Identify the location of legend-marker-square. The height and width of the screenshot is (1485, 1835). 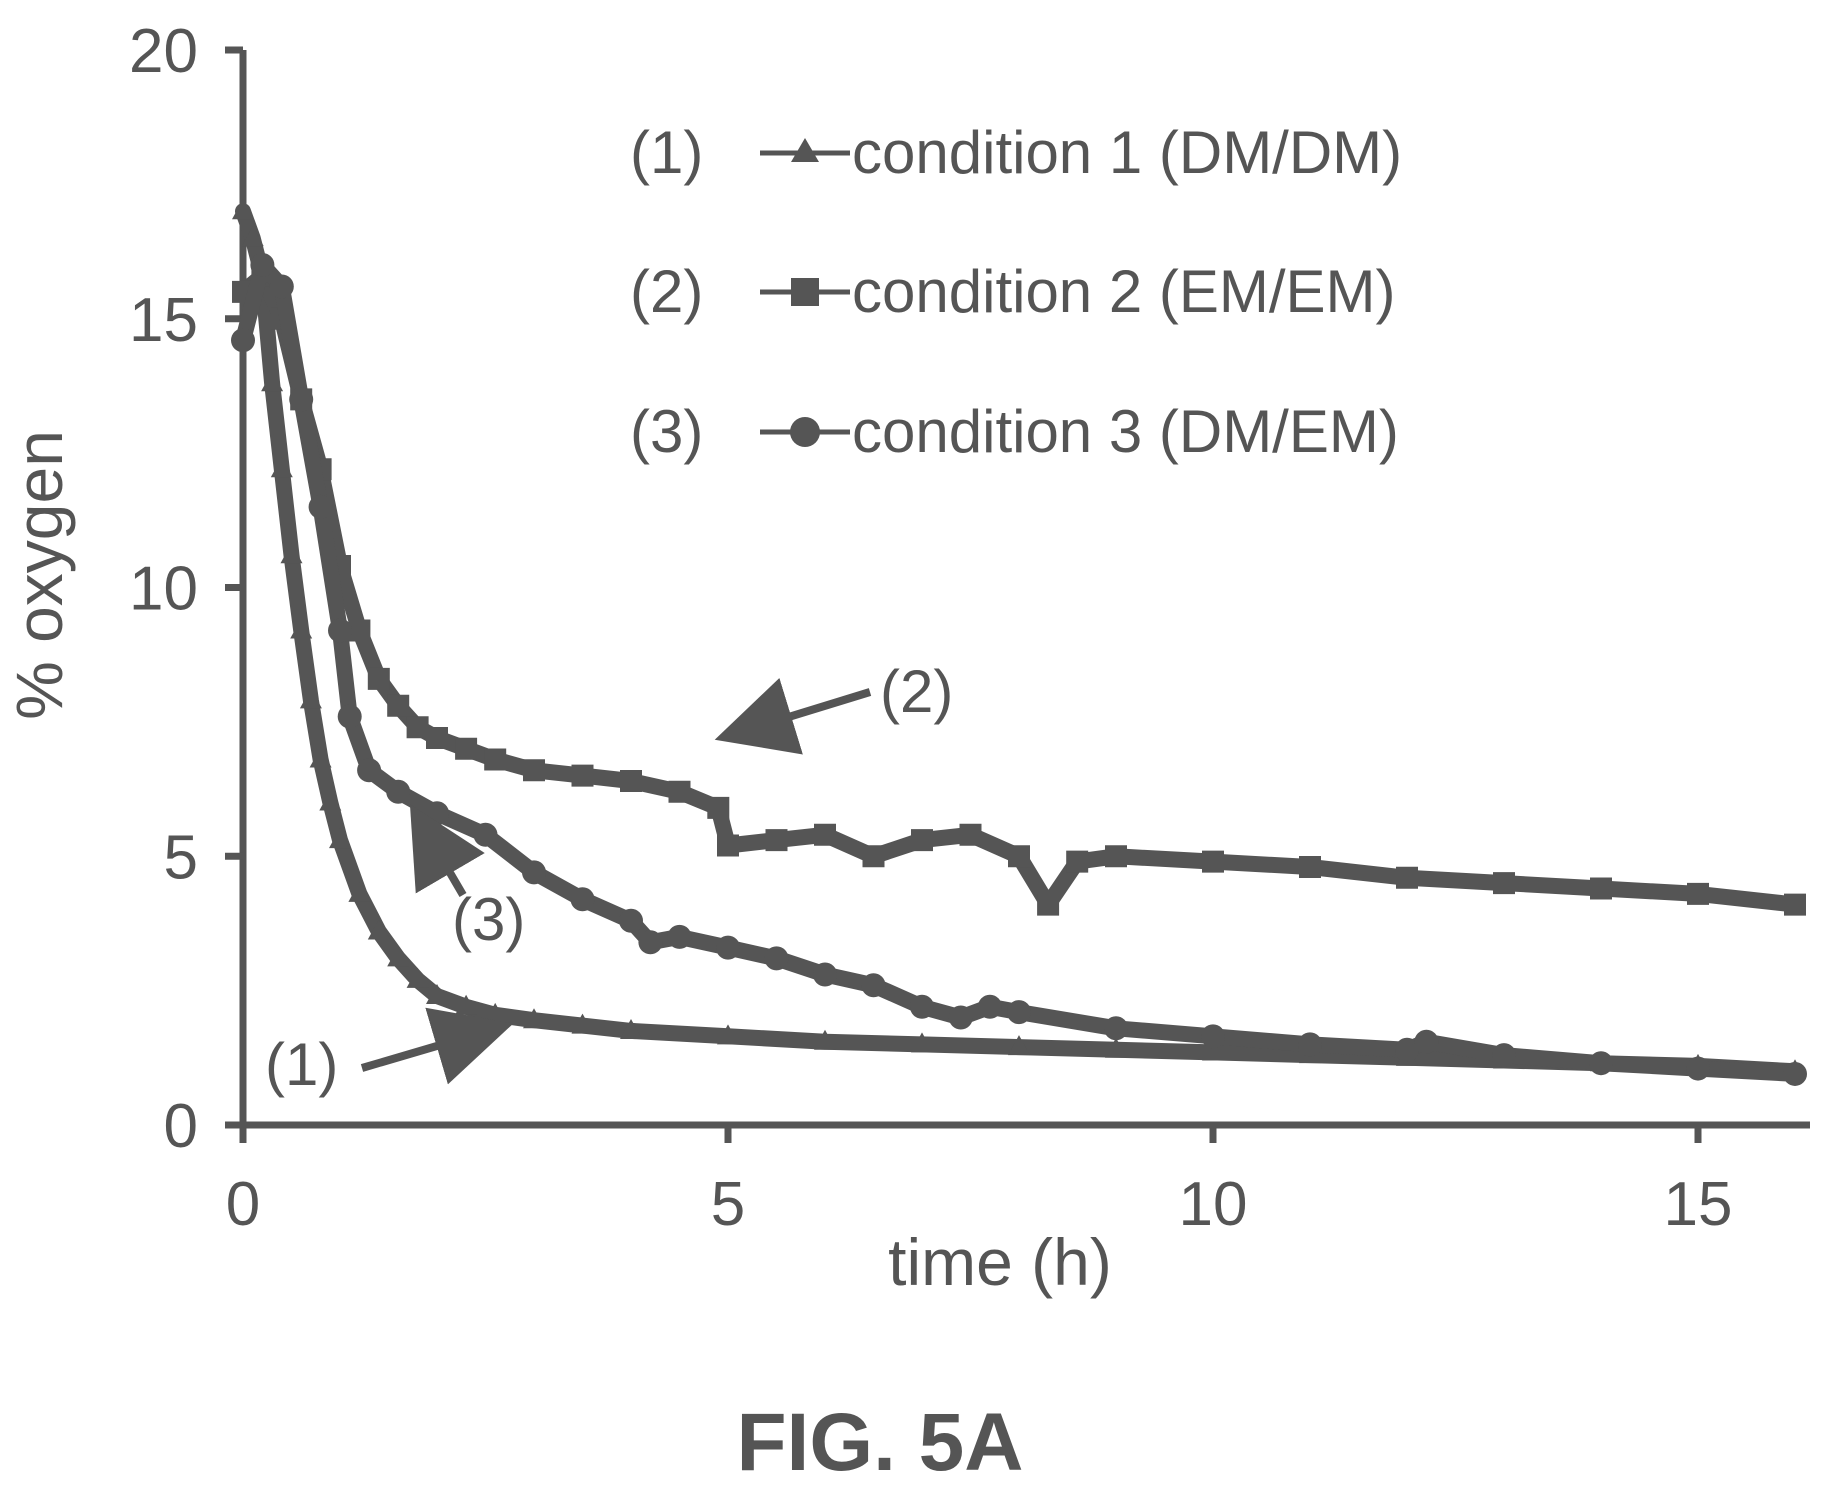
(805, 292).